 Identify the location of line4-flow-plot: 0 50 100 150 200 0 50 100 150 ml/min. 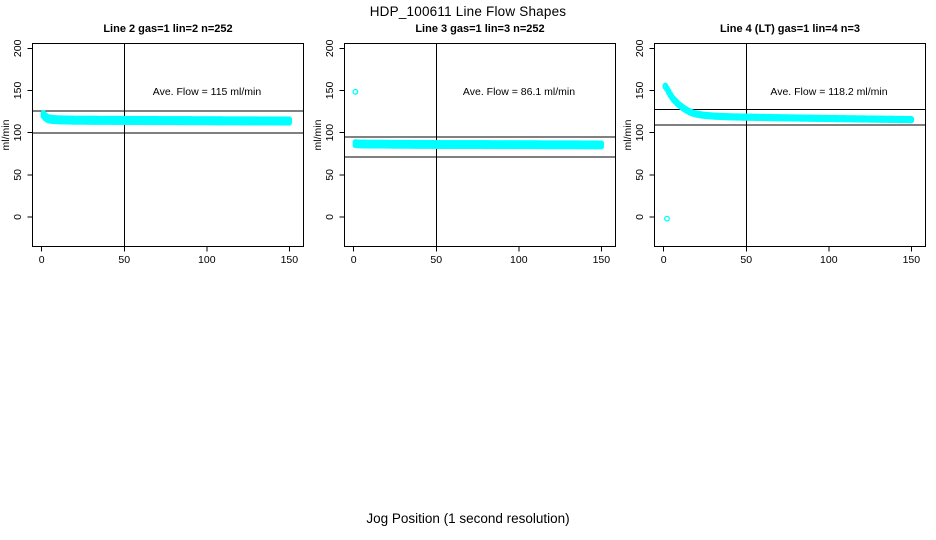
(774, 152).